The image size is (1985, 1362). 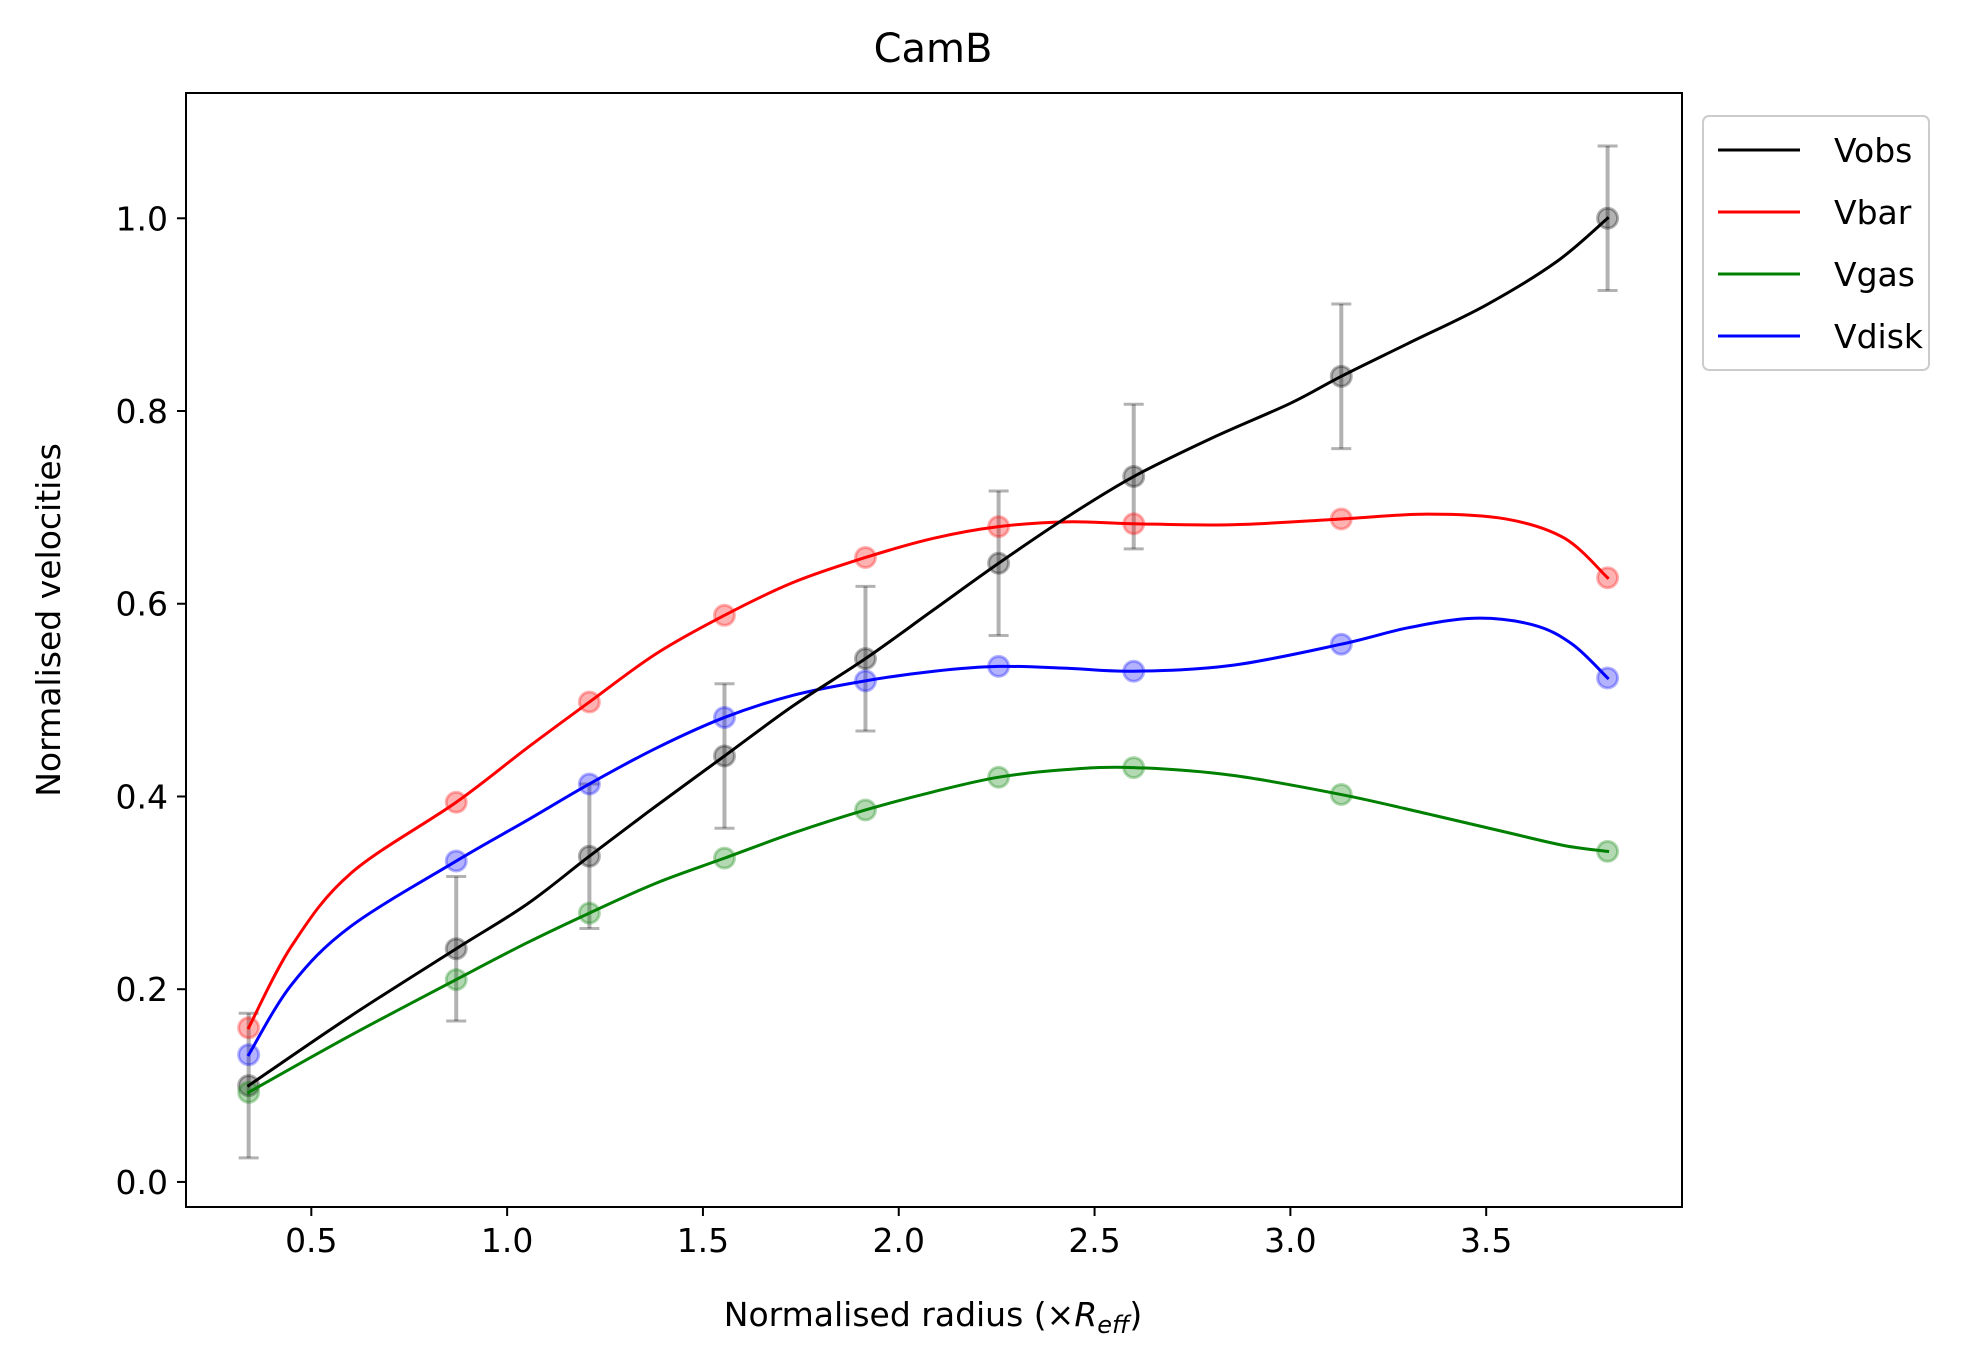 What do you see at coordinates (1486, 1240) in the screenshot?
I see `x-tick-label: 3.5` at bounding box center [1486, 1240].